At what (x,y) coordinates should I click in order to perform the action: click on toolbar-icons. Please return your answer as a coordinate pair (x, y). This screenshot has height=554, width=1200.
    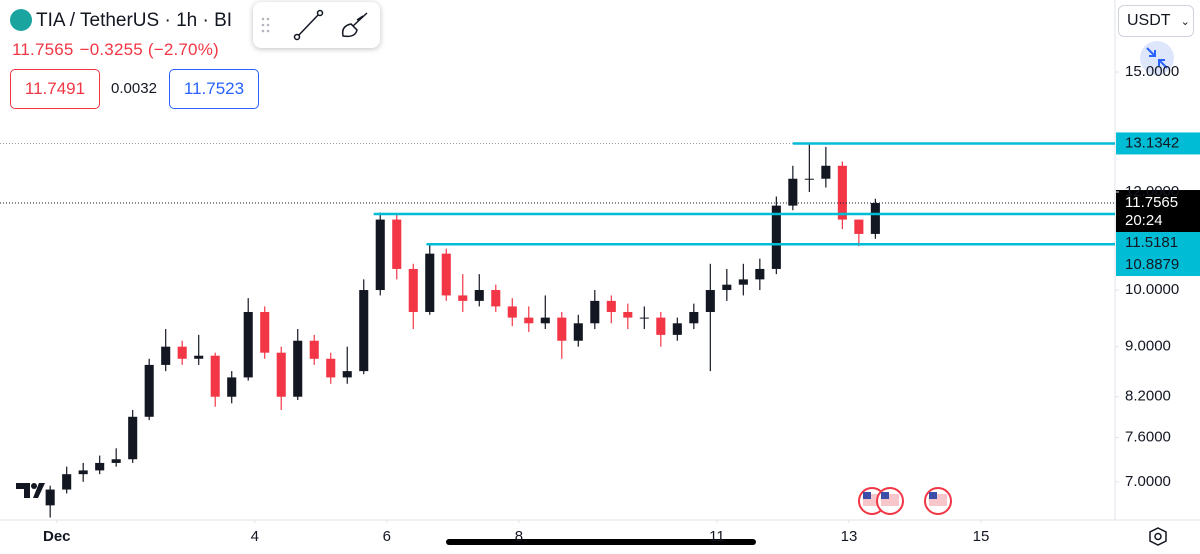
    Looking at the image, I should click on (314, 25).